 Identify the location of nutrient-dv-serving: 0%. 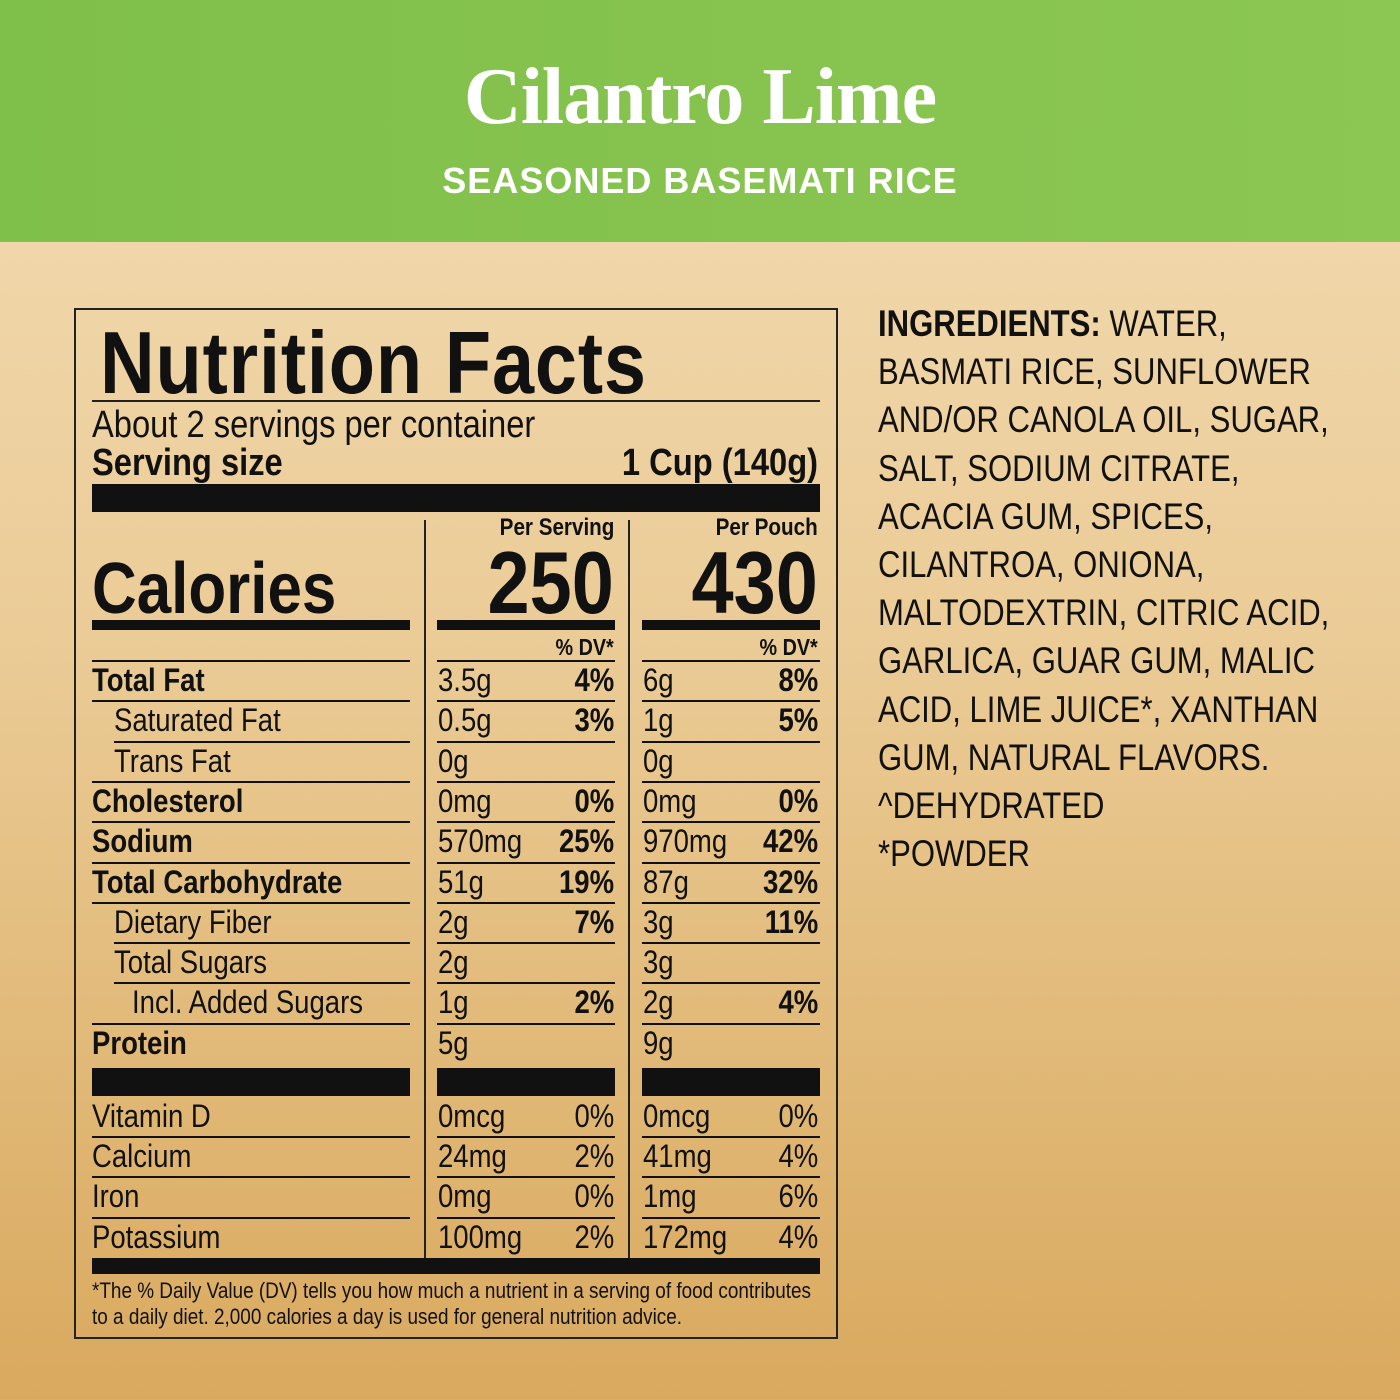
(594, 800).